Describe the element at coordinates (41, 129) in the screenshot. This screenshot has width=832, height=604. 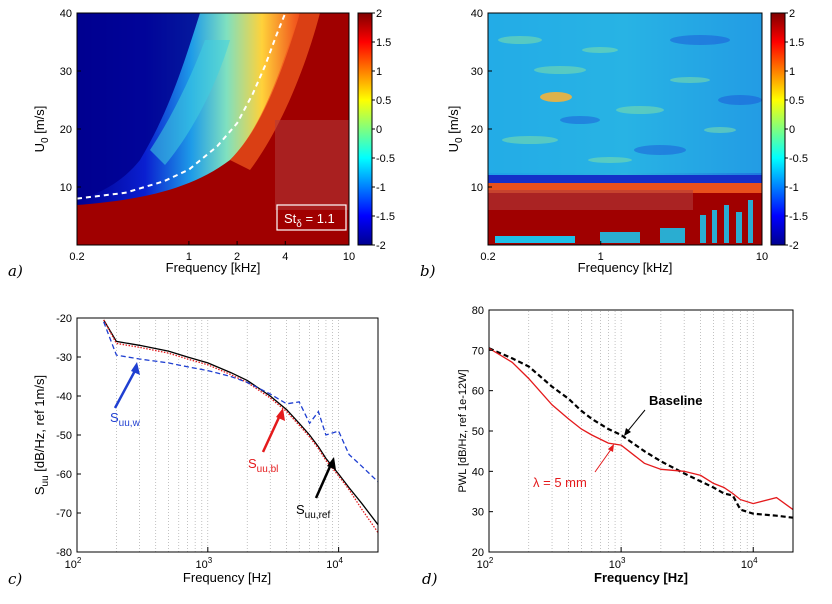
I see `ylabel-a: U0 [m/s]` at that location.